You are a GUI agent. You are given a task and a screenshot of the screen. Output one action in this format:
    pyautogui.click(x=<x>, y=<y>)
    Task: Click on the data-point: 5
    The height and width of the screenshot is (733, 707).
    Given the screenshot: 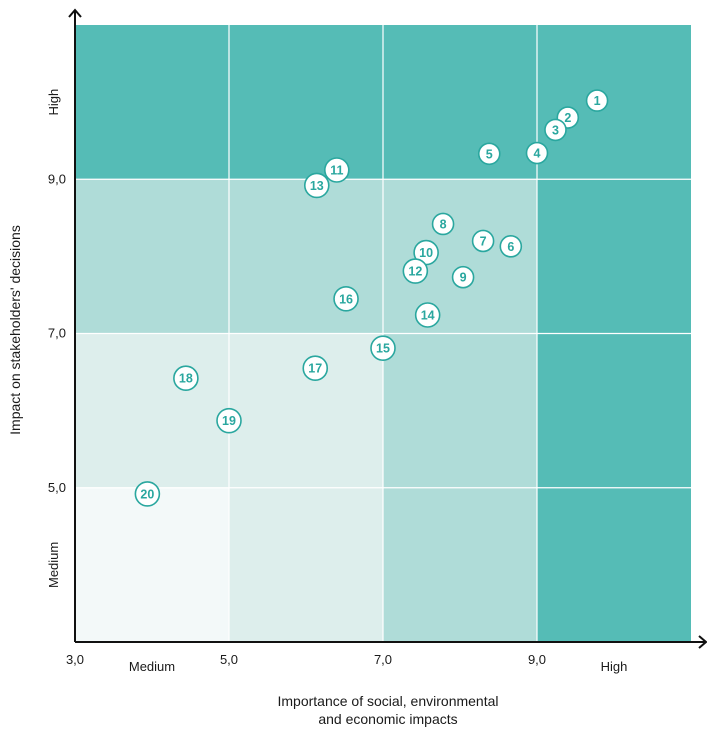 What is the action you would take?
    pyautogui.click(x=489, y=154)
    